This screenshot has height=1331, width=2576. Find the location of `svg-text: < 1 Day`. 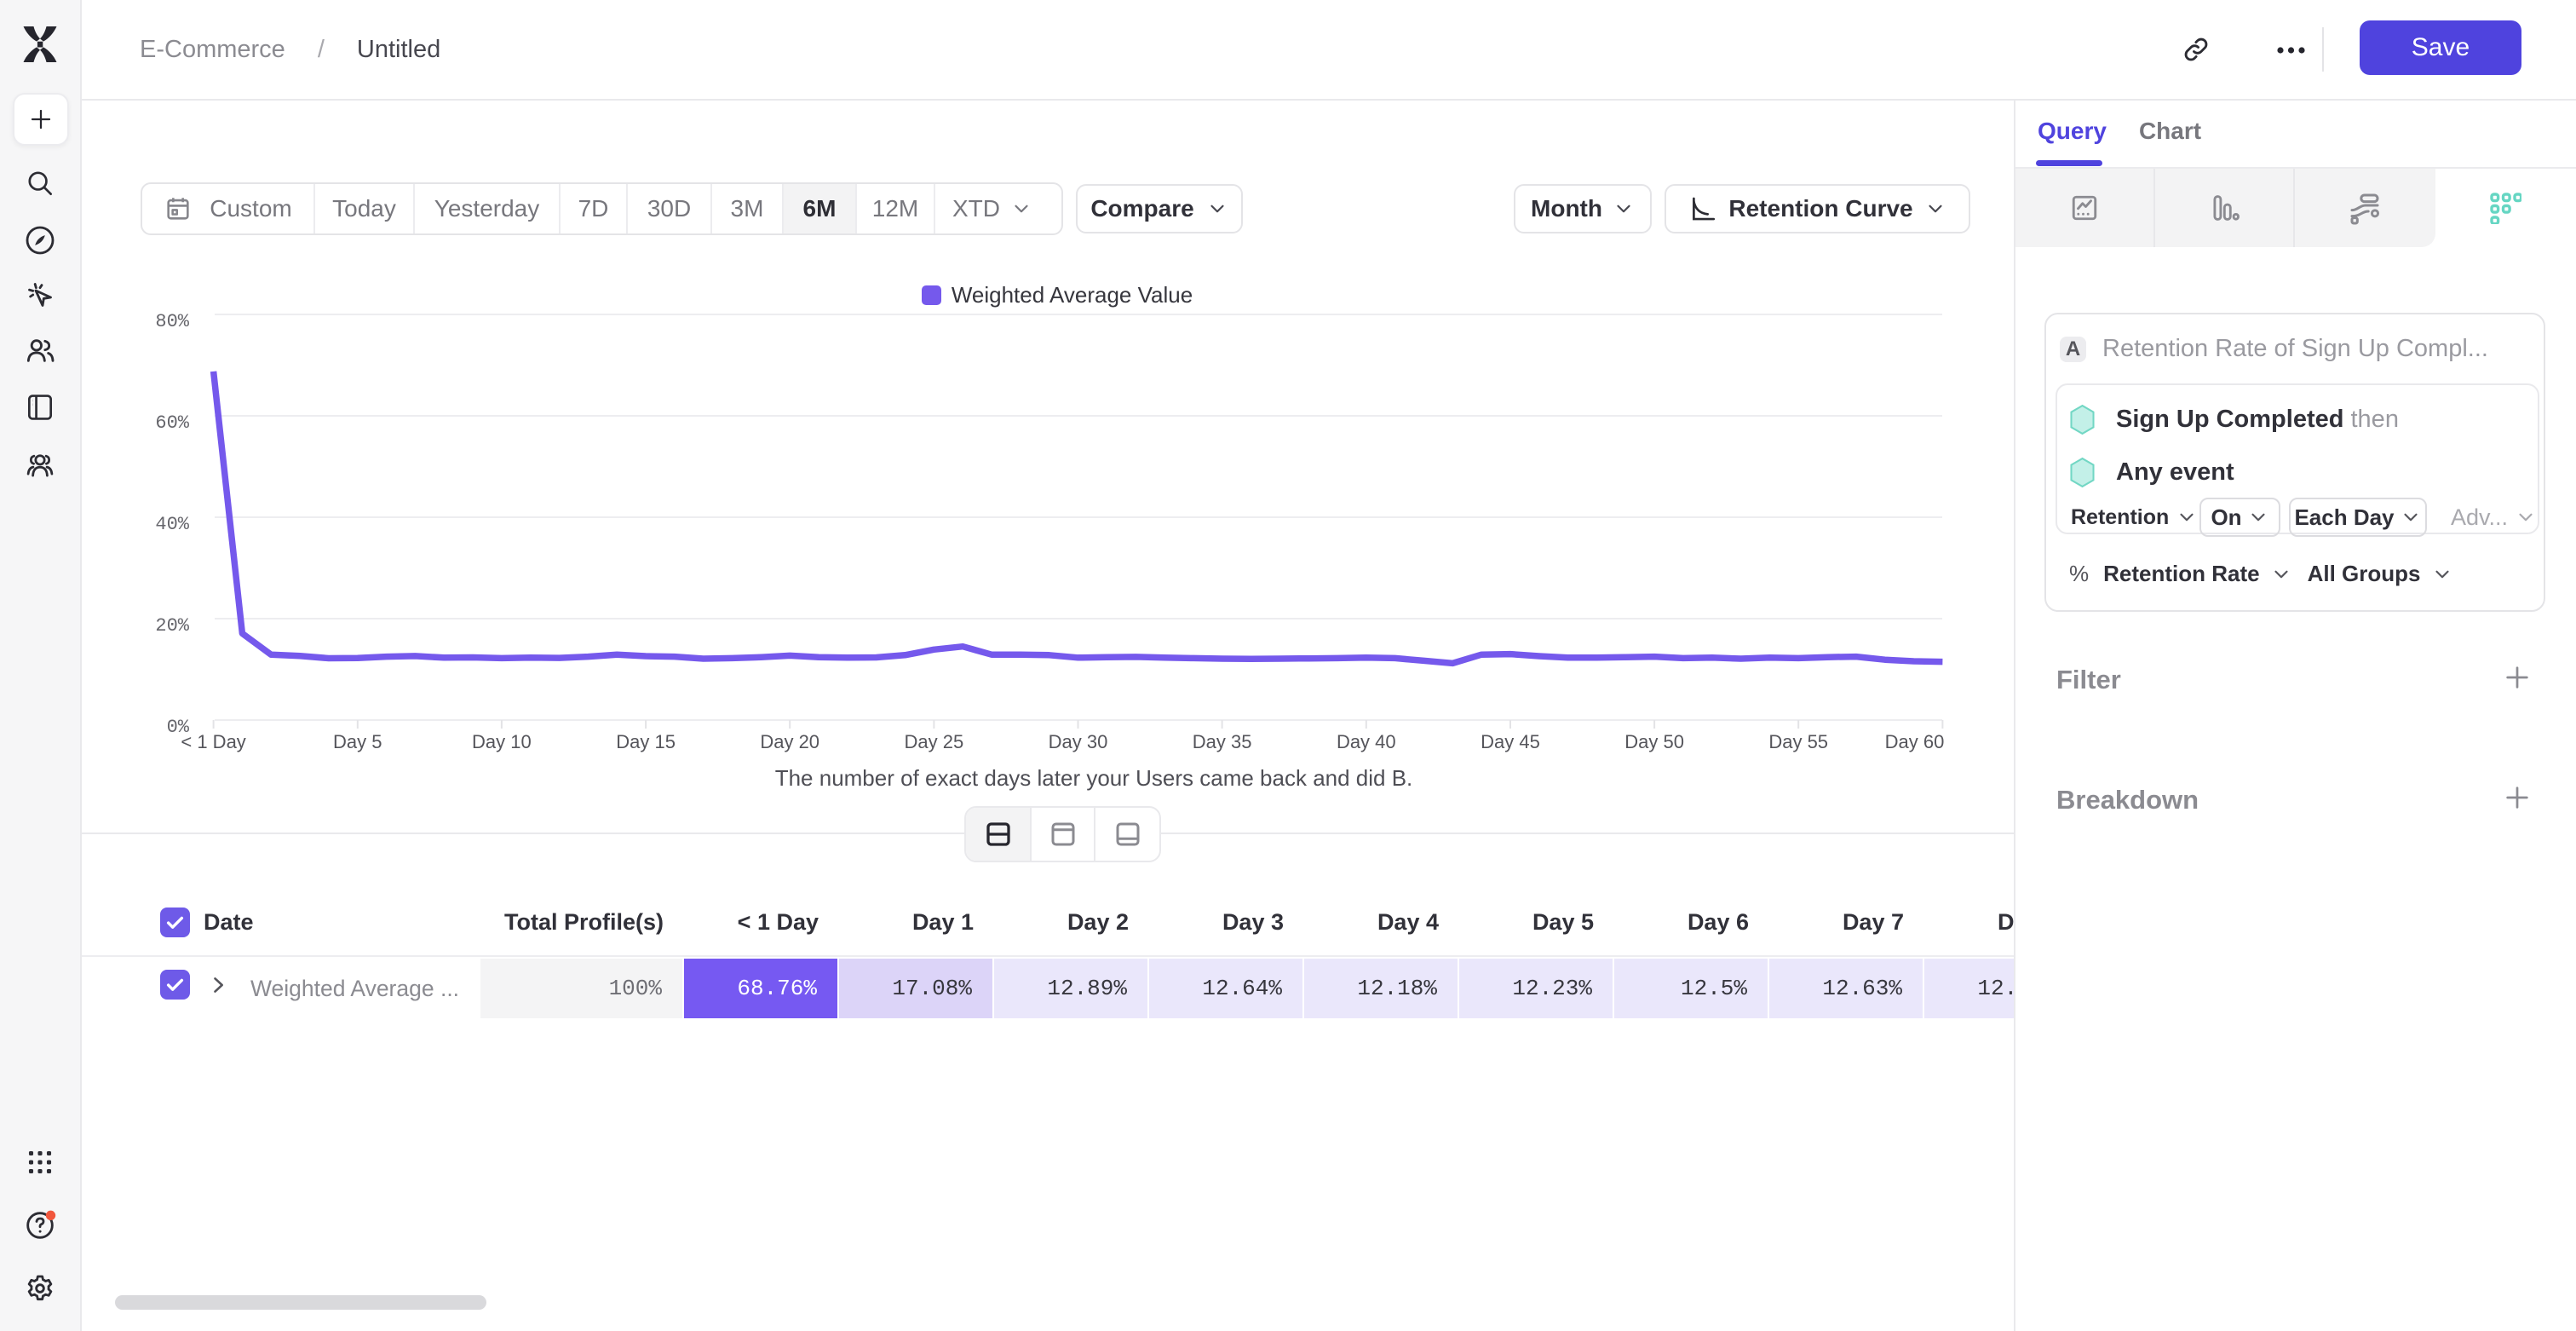

svg-text: < 1 Day is located at coordinates (213, 742).